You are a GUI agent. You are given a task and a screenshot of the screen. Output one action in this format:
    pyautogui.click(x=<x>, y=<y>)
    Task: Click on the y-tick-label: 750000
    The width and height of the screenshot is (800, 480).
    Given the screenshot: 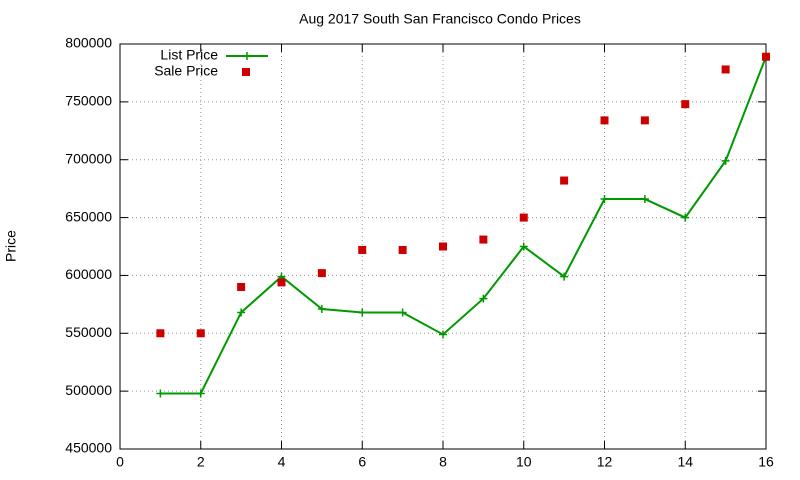 What is the action you would take?
    pyautogui.click(x=88, y=101)
    